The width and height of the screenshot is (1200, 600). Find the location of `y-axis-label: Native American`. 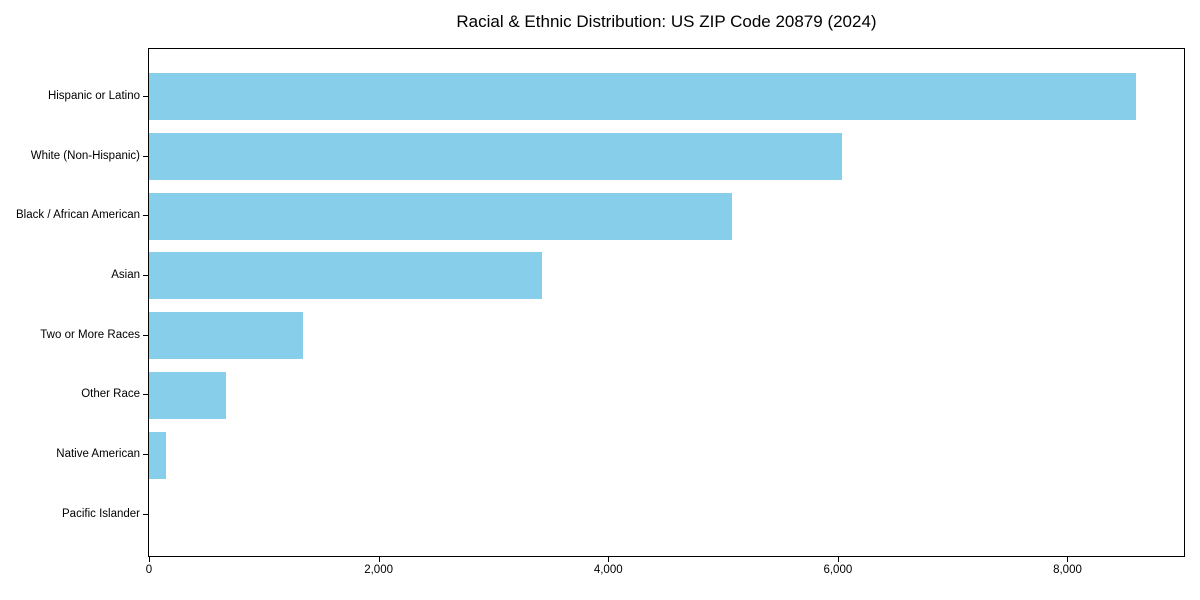

y-axis-label: Native American is located at coordinates (98, 454).